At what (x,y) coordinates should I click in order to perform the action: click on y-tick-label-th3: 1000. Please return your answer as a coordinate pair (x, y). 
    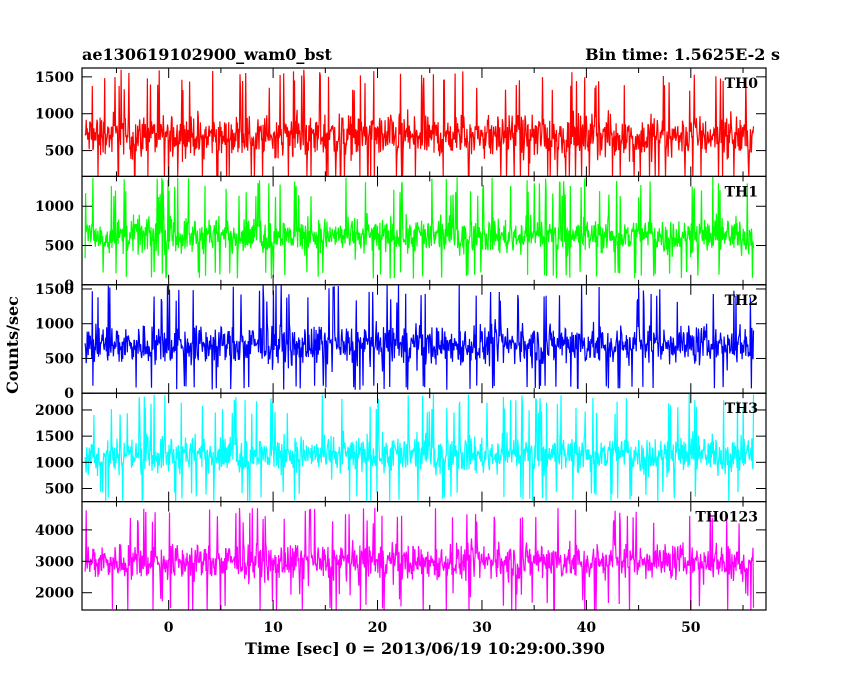
    Looking at the image, I should click on (54, 463).